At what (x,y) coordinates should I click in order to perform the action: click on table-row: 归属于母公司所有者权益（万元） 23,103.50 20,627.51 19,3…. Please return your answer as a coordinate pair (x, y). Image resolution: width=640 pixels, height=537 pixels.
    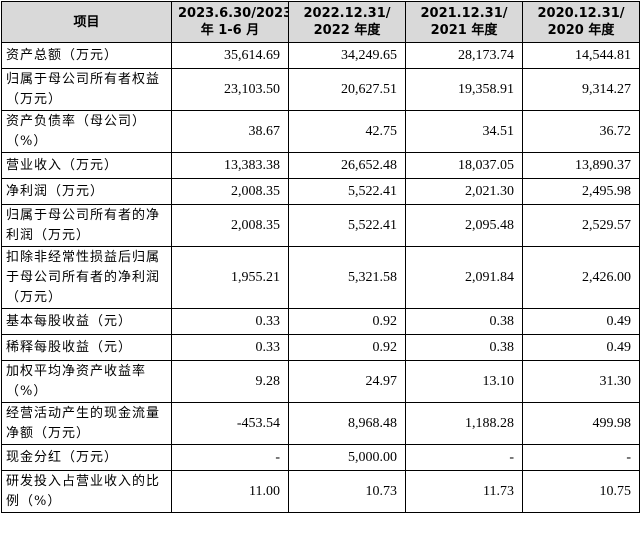
    Looking at the image, I should click on (320, 89).